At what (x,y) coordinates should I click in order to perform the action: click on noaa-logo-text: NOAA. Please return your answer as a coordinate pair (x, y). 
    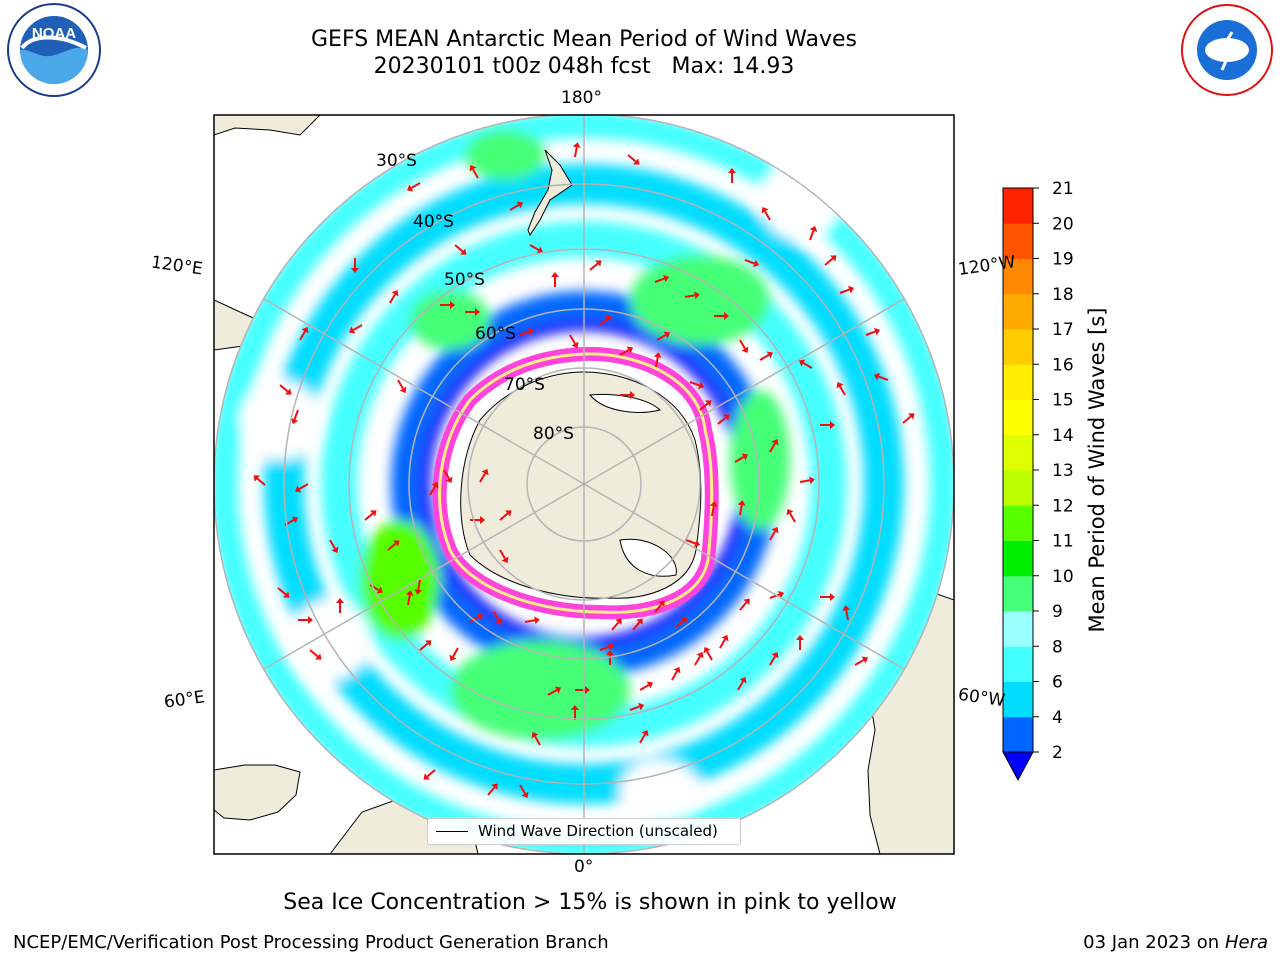
    Looking at the image, I should click on (54, 33).